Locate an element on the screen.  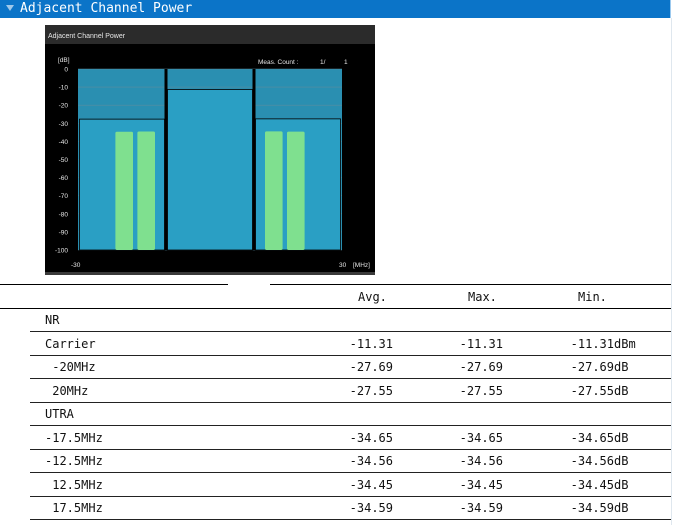
nr-bar is located at coordinates (210, 170).